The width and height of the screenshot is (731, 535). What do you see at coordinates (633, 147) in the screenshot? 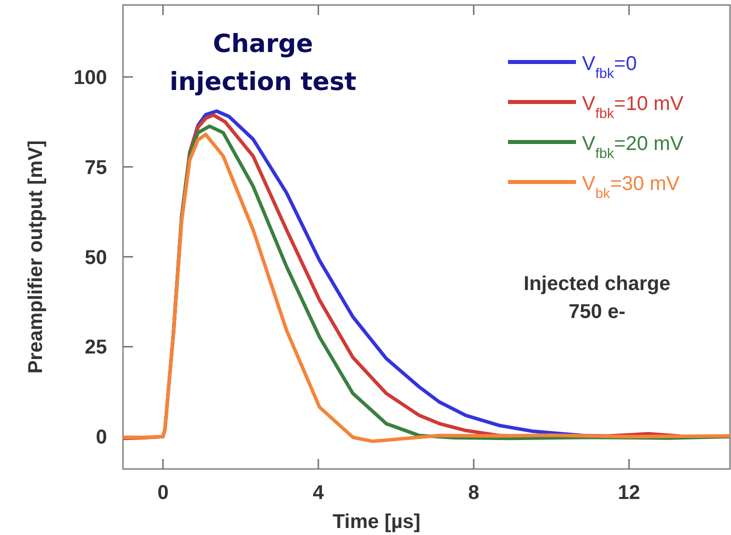
I see `legend-label: V$_{fbk}$=20 mV` at bounding box center [633, 147].